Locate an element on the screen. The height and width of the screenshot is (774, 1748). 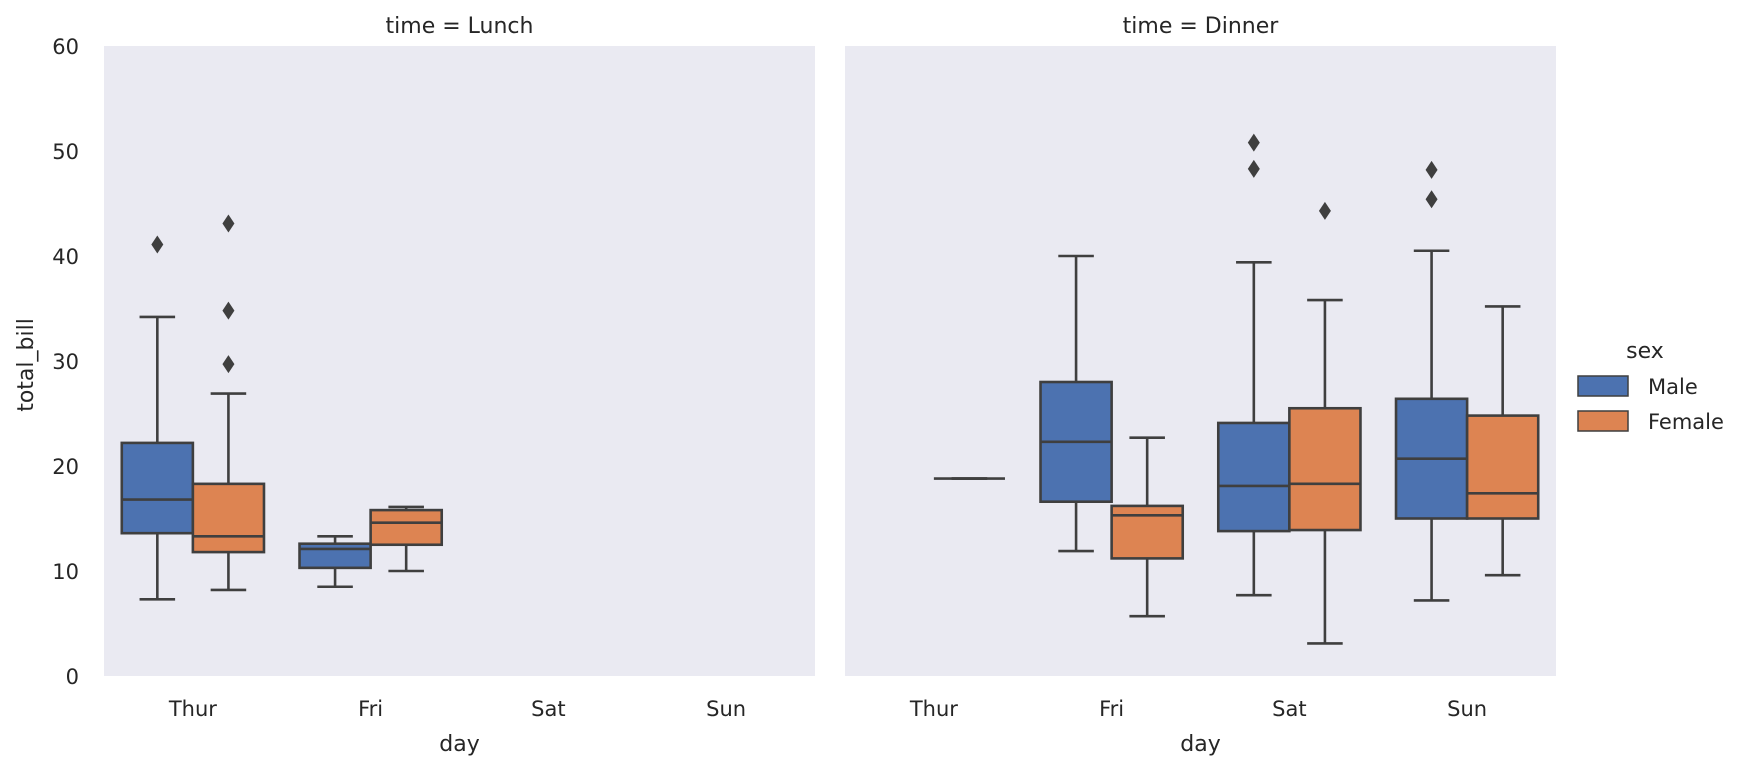
box-female-sun is located at coordinates (1502, 441).